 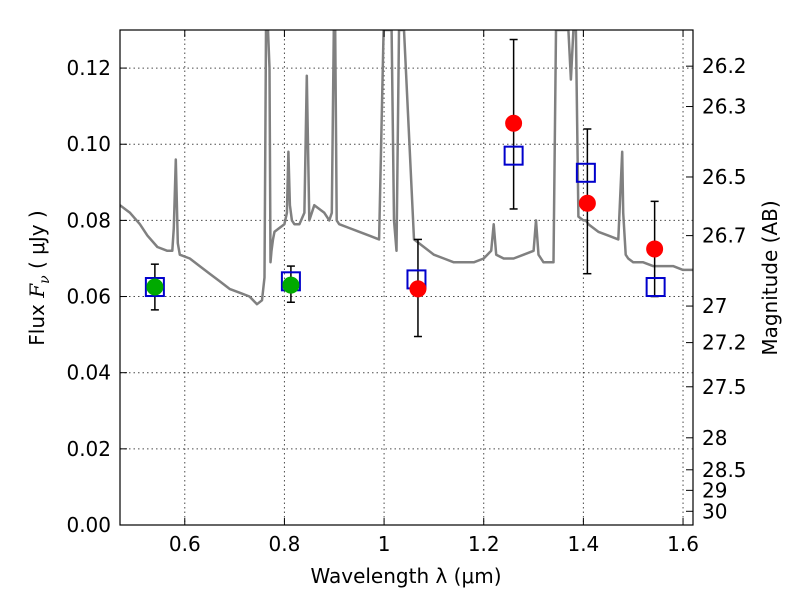 What do you see at coordinates (583, 544) in the screenshot?
I see `x-tick-label: 1.4` at bounding box center [583, 544].